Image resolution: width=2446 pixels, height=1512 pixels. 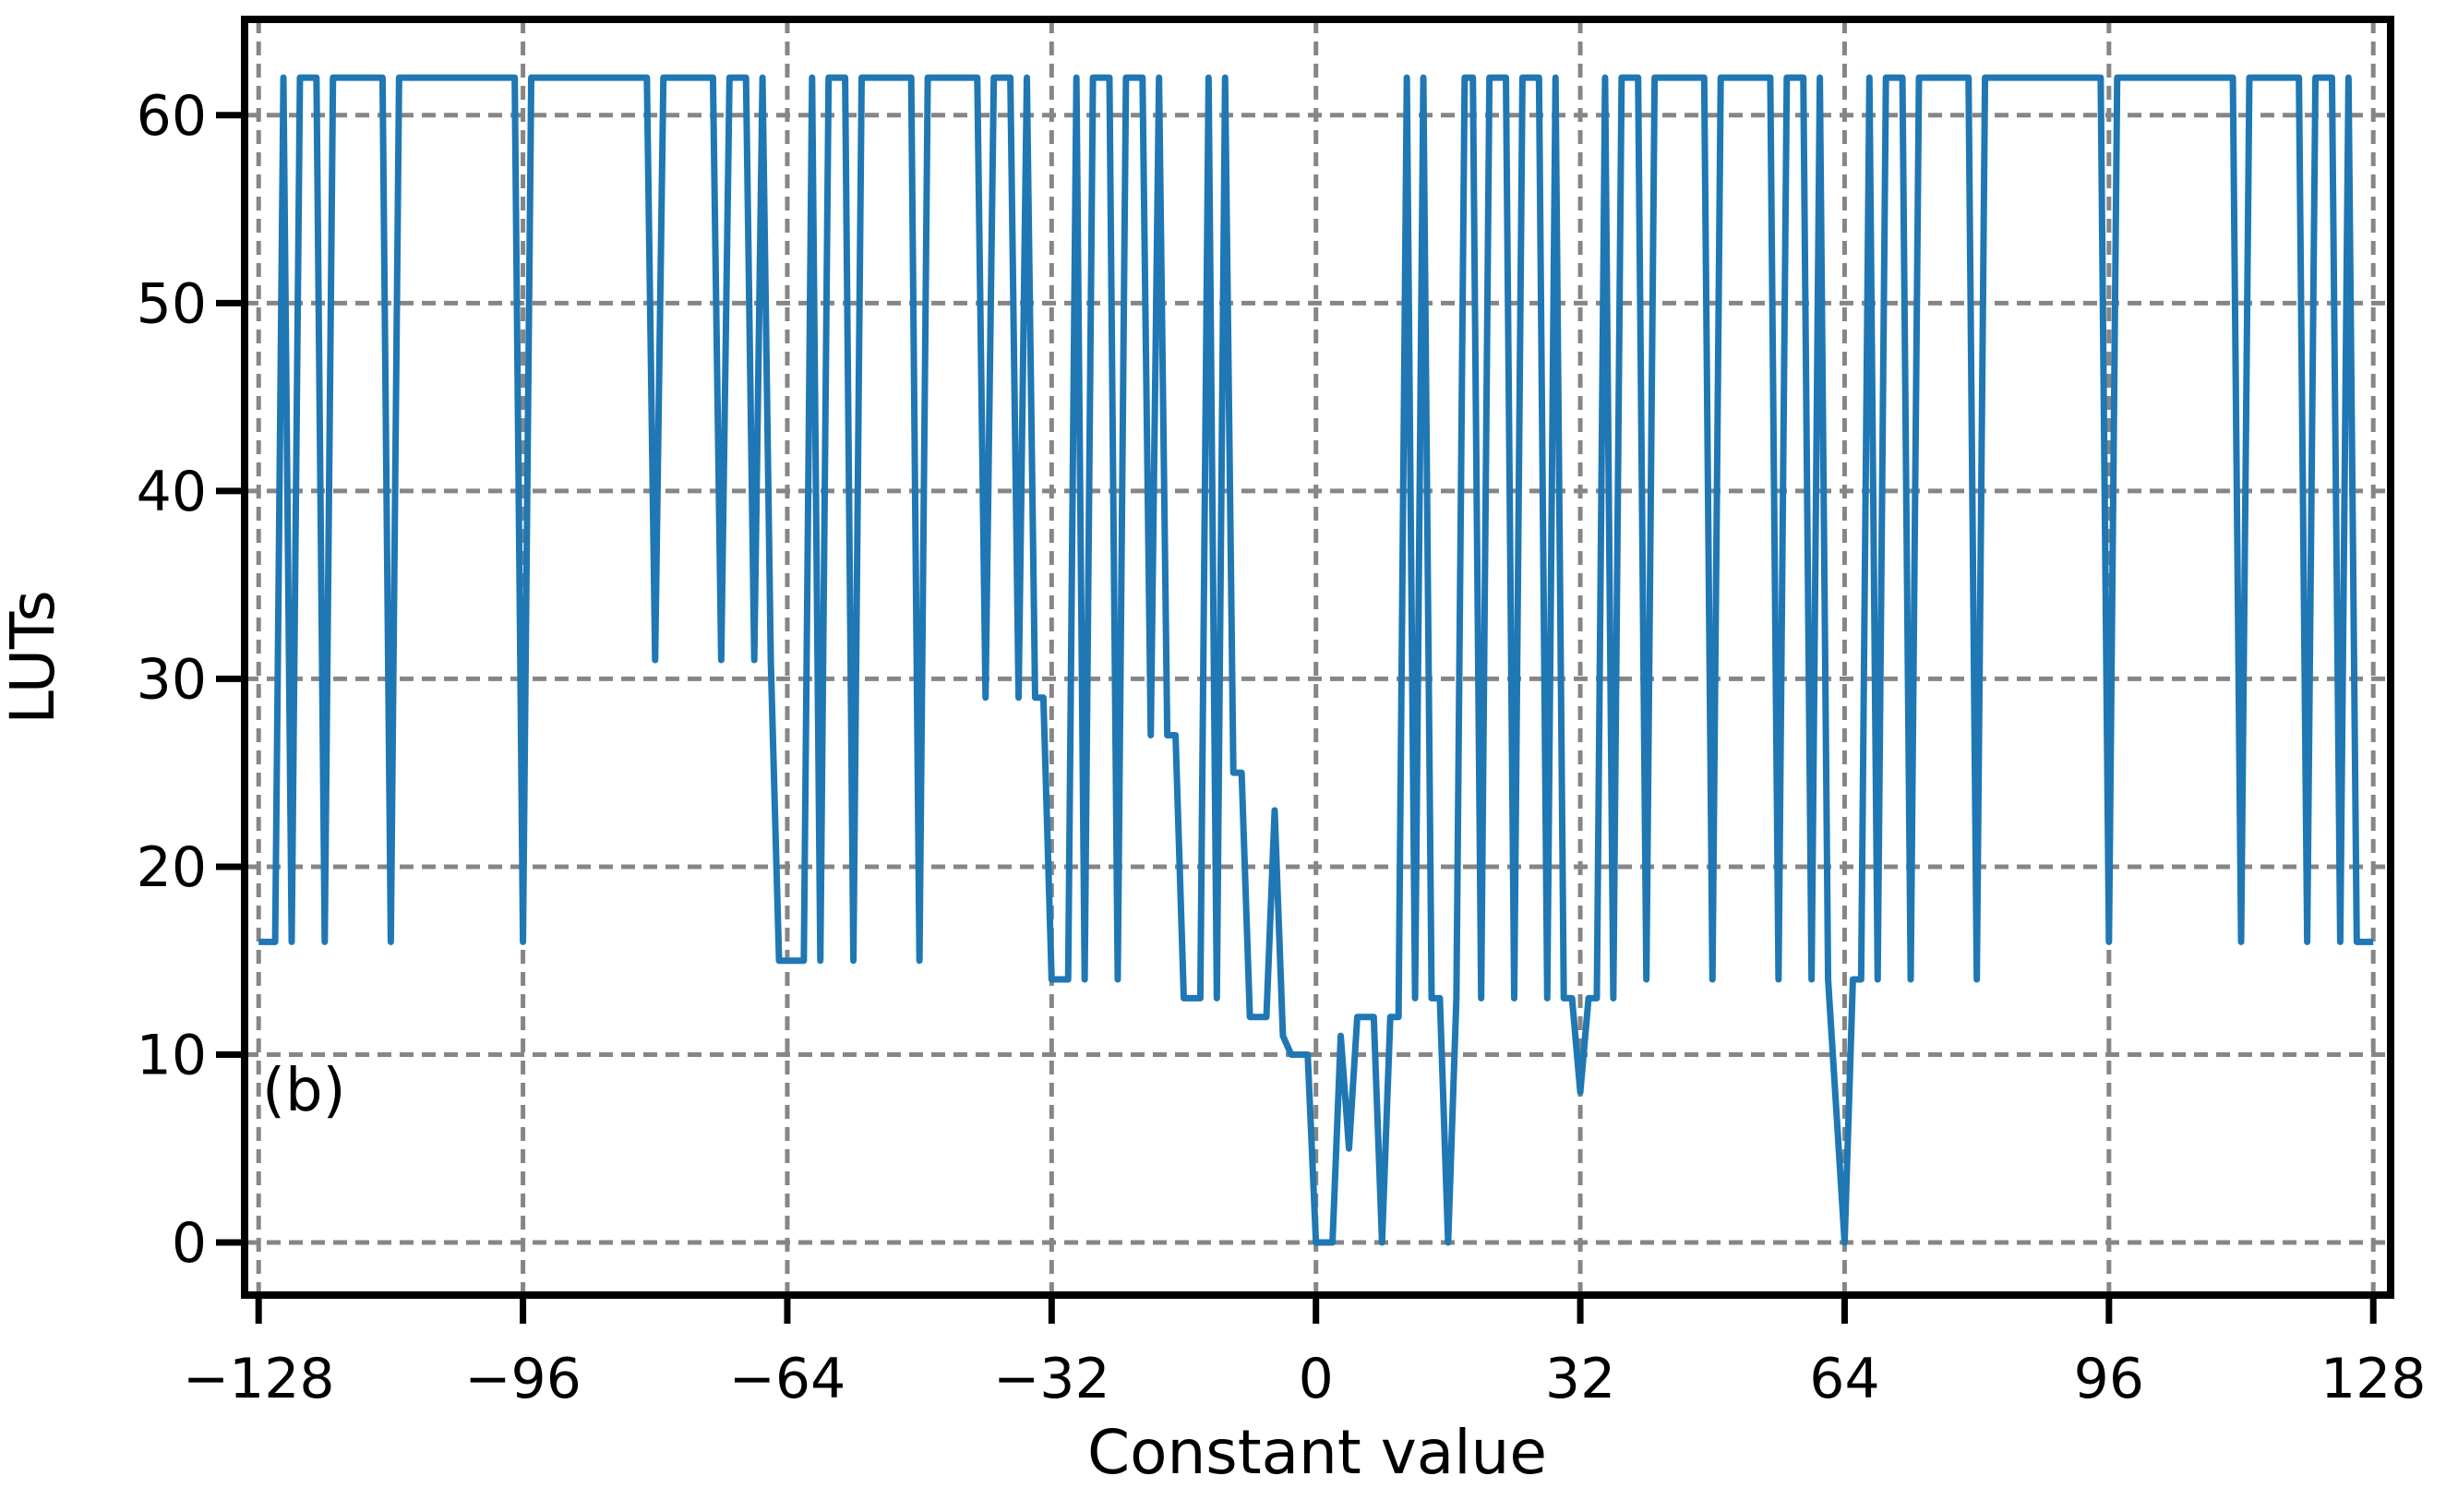 I want to click on x-axis-label: Constant value, so click(x=1317, y=1452).